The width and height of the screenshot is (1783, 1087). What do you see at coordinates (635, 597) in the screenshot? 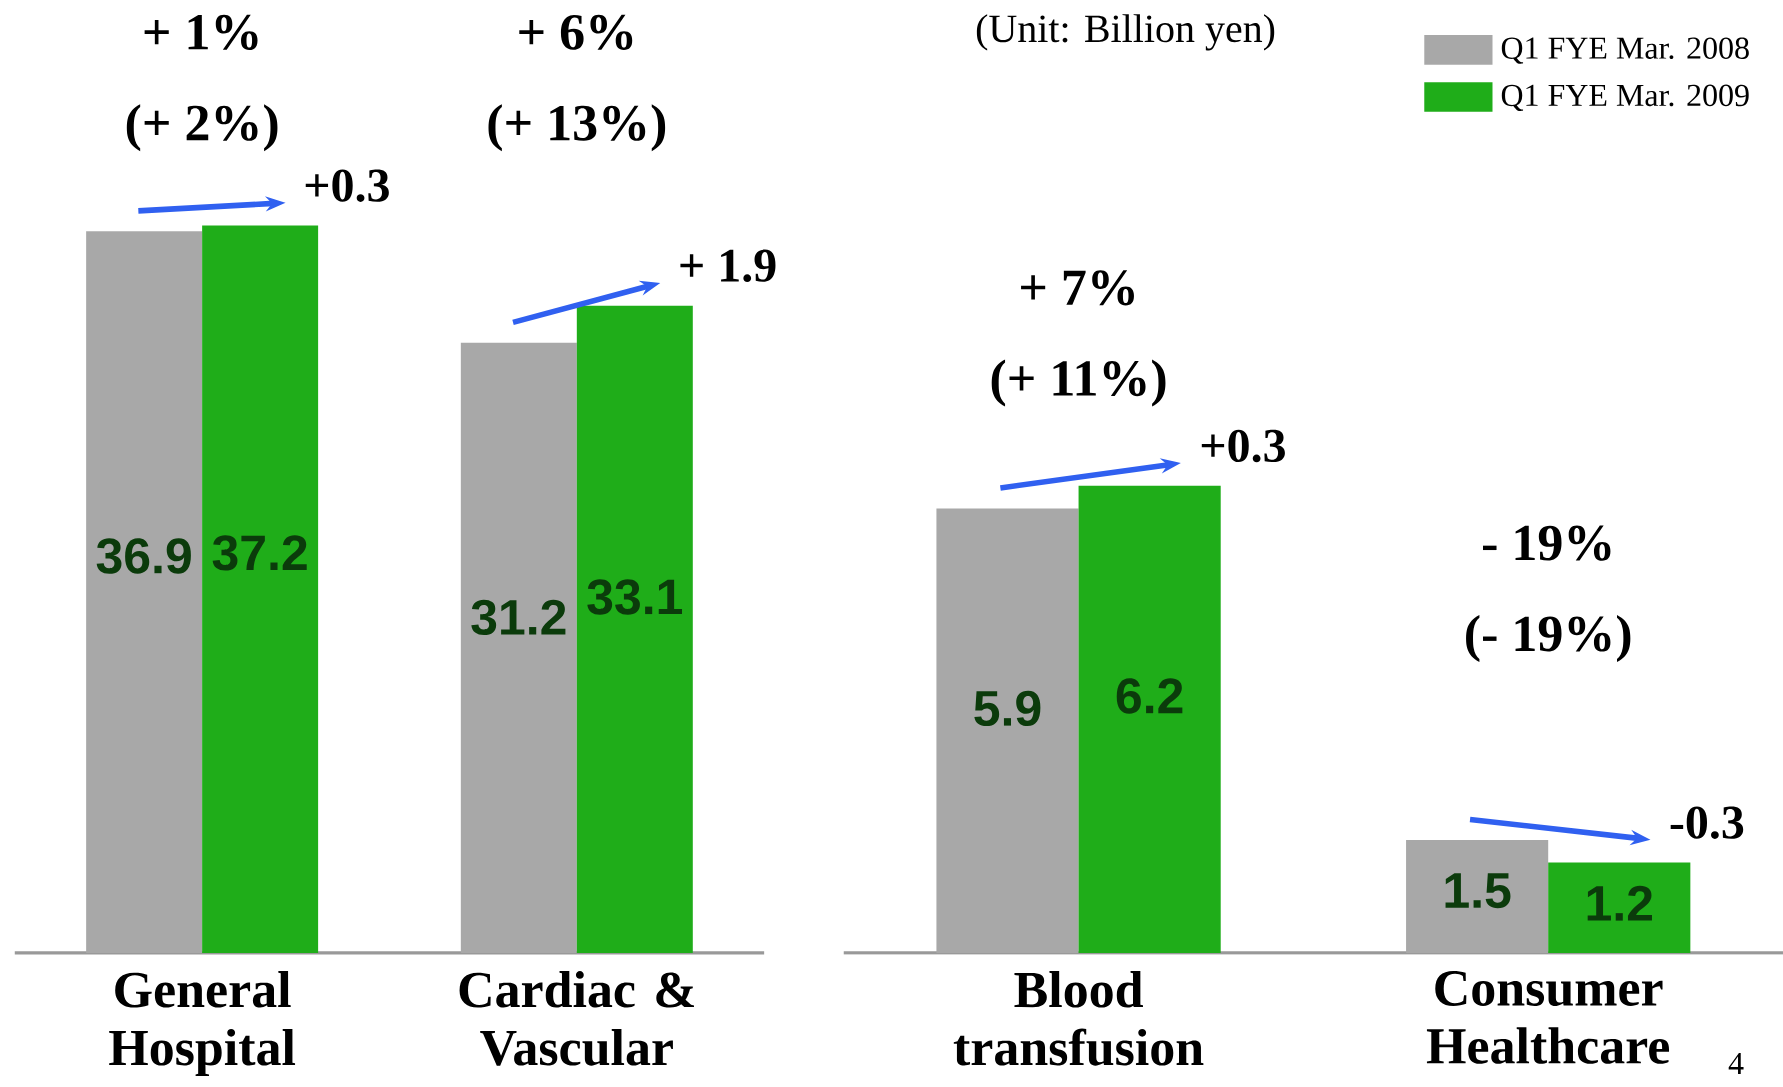
I see `data-label: 33.1` at bounding box center [635, 597].